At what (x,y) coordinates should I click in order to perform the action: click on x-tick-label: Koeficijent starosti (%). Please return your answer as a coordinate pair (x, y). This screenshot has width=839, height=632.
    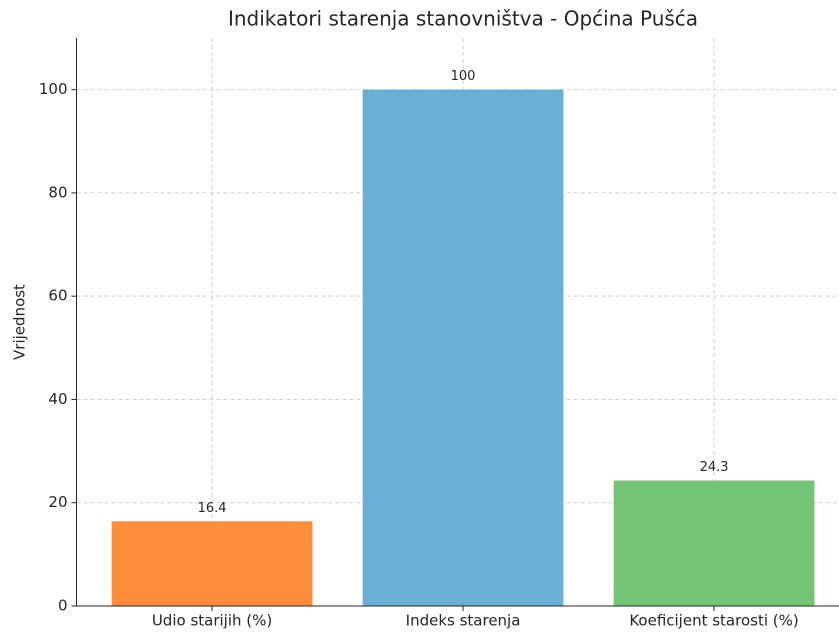
    Looking at the image, I should click on (713, 621).